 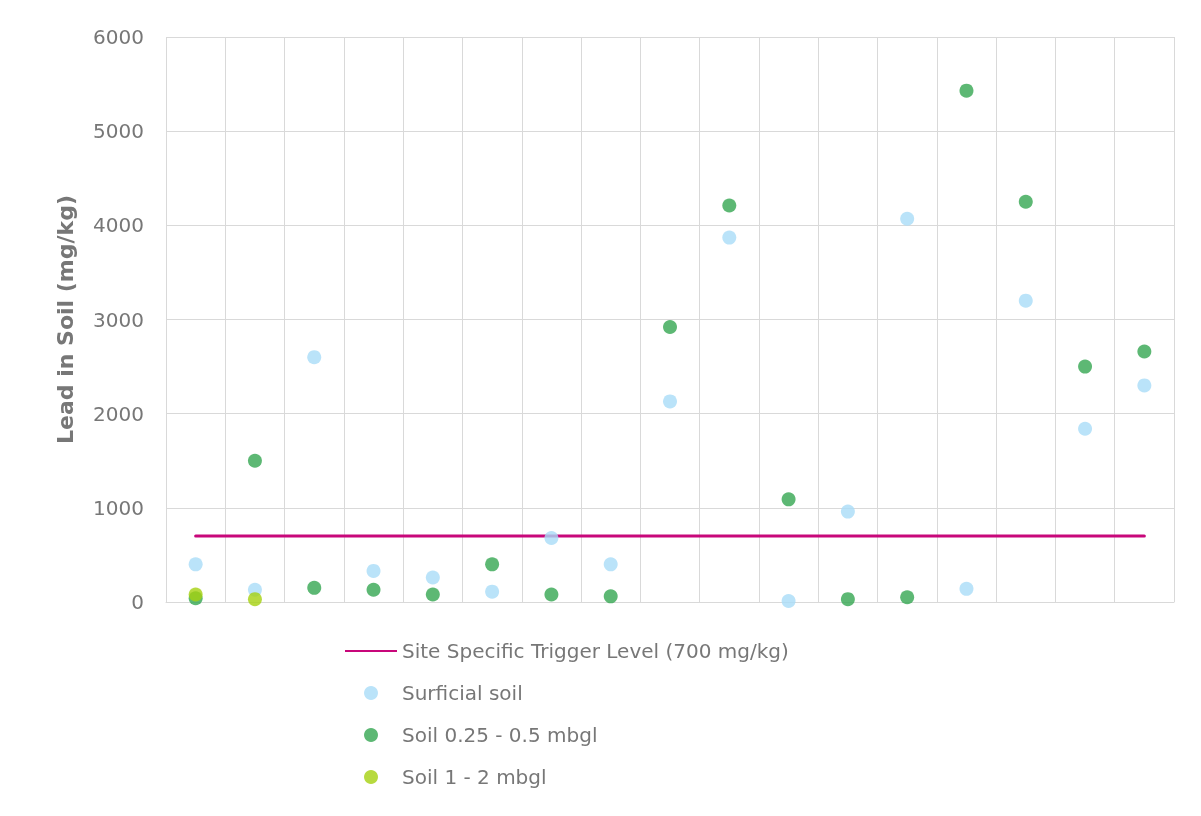 What do you see at coordinates (118, 225) in the screenshot?
I see `y-tick-label: 4000` at bounding box center [118, 225].